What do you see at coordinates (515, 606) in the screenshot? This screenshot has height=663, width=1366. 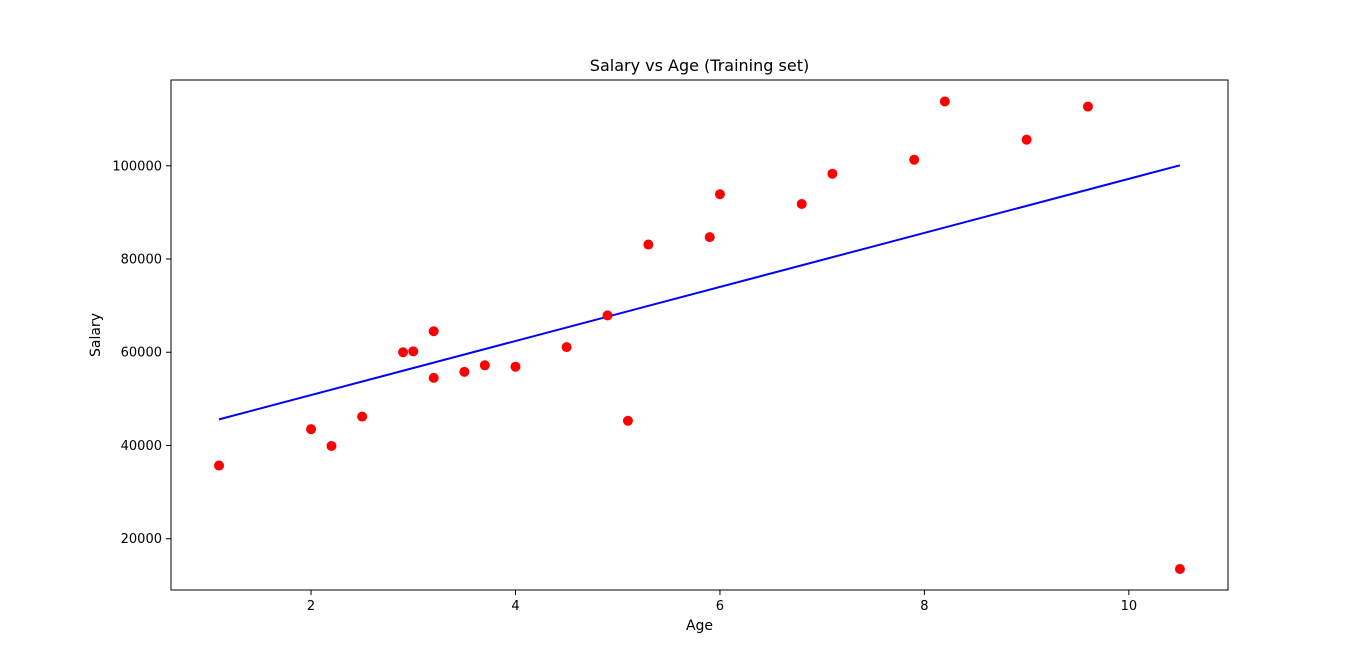 I see `x-tick-label: 4` at bounding box center [515, 606].